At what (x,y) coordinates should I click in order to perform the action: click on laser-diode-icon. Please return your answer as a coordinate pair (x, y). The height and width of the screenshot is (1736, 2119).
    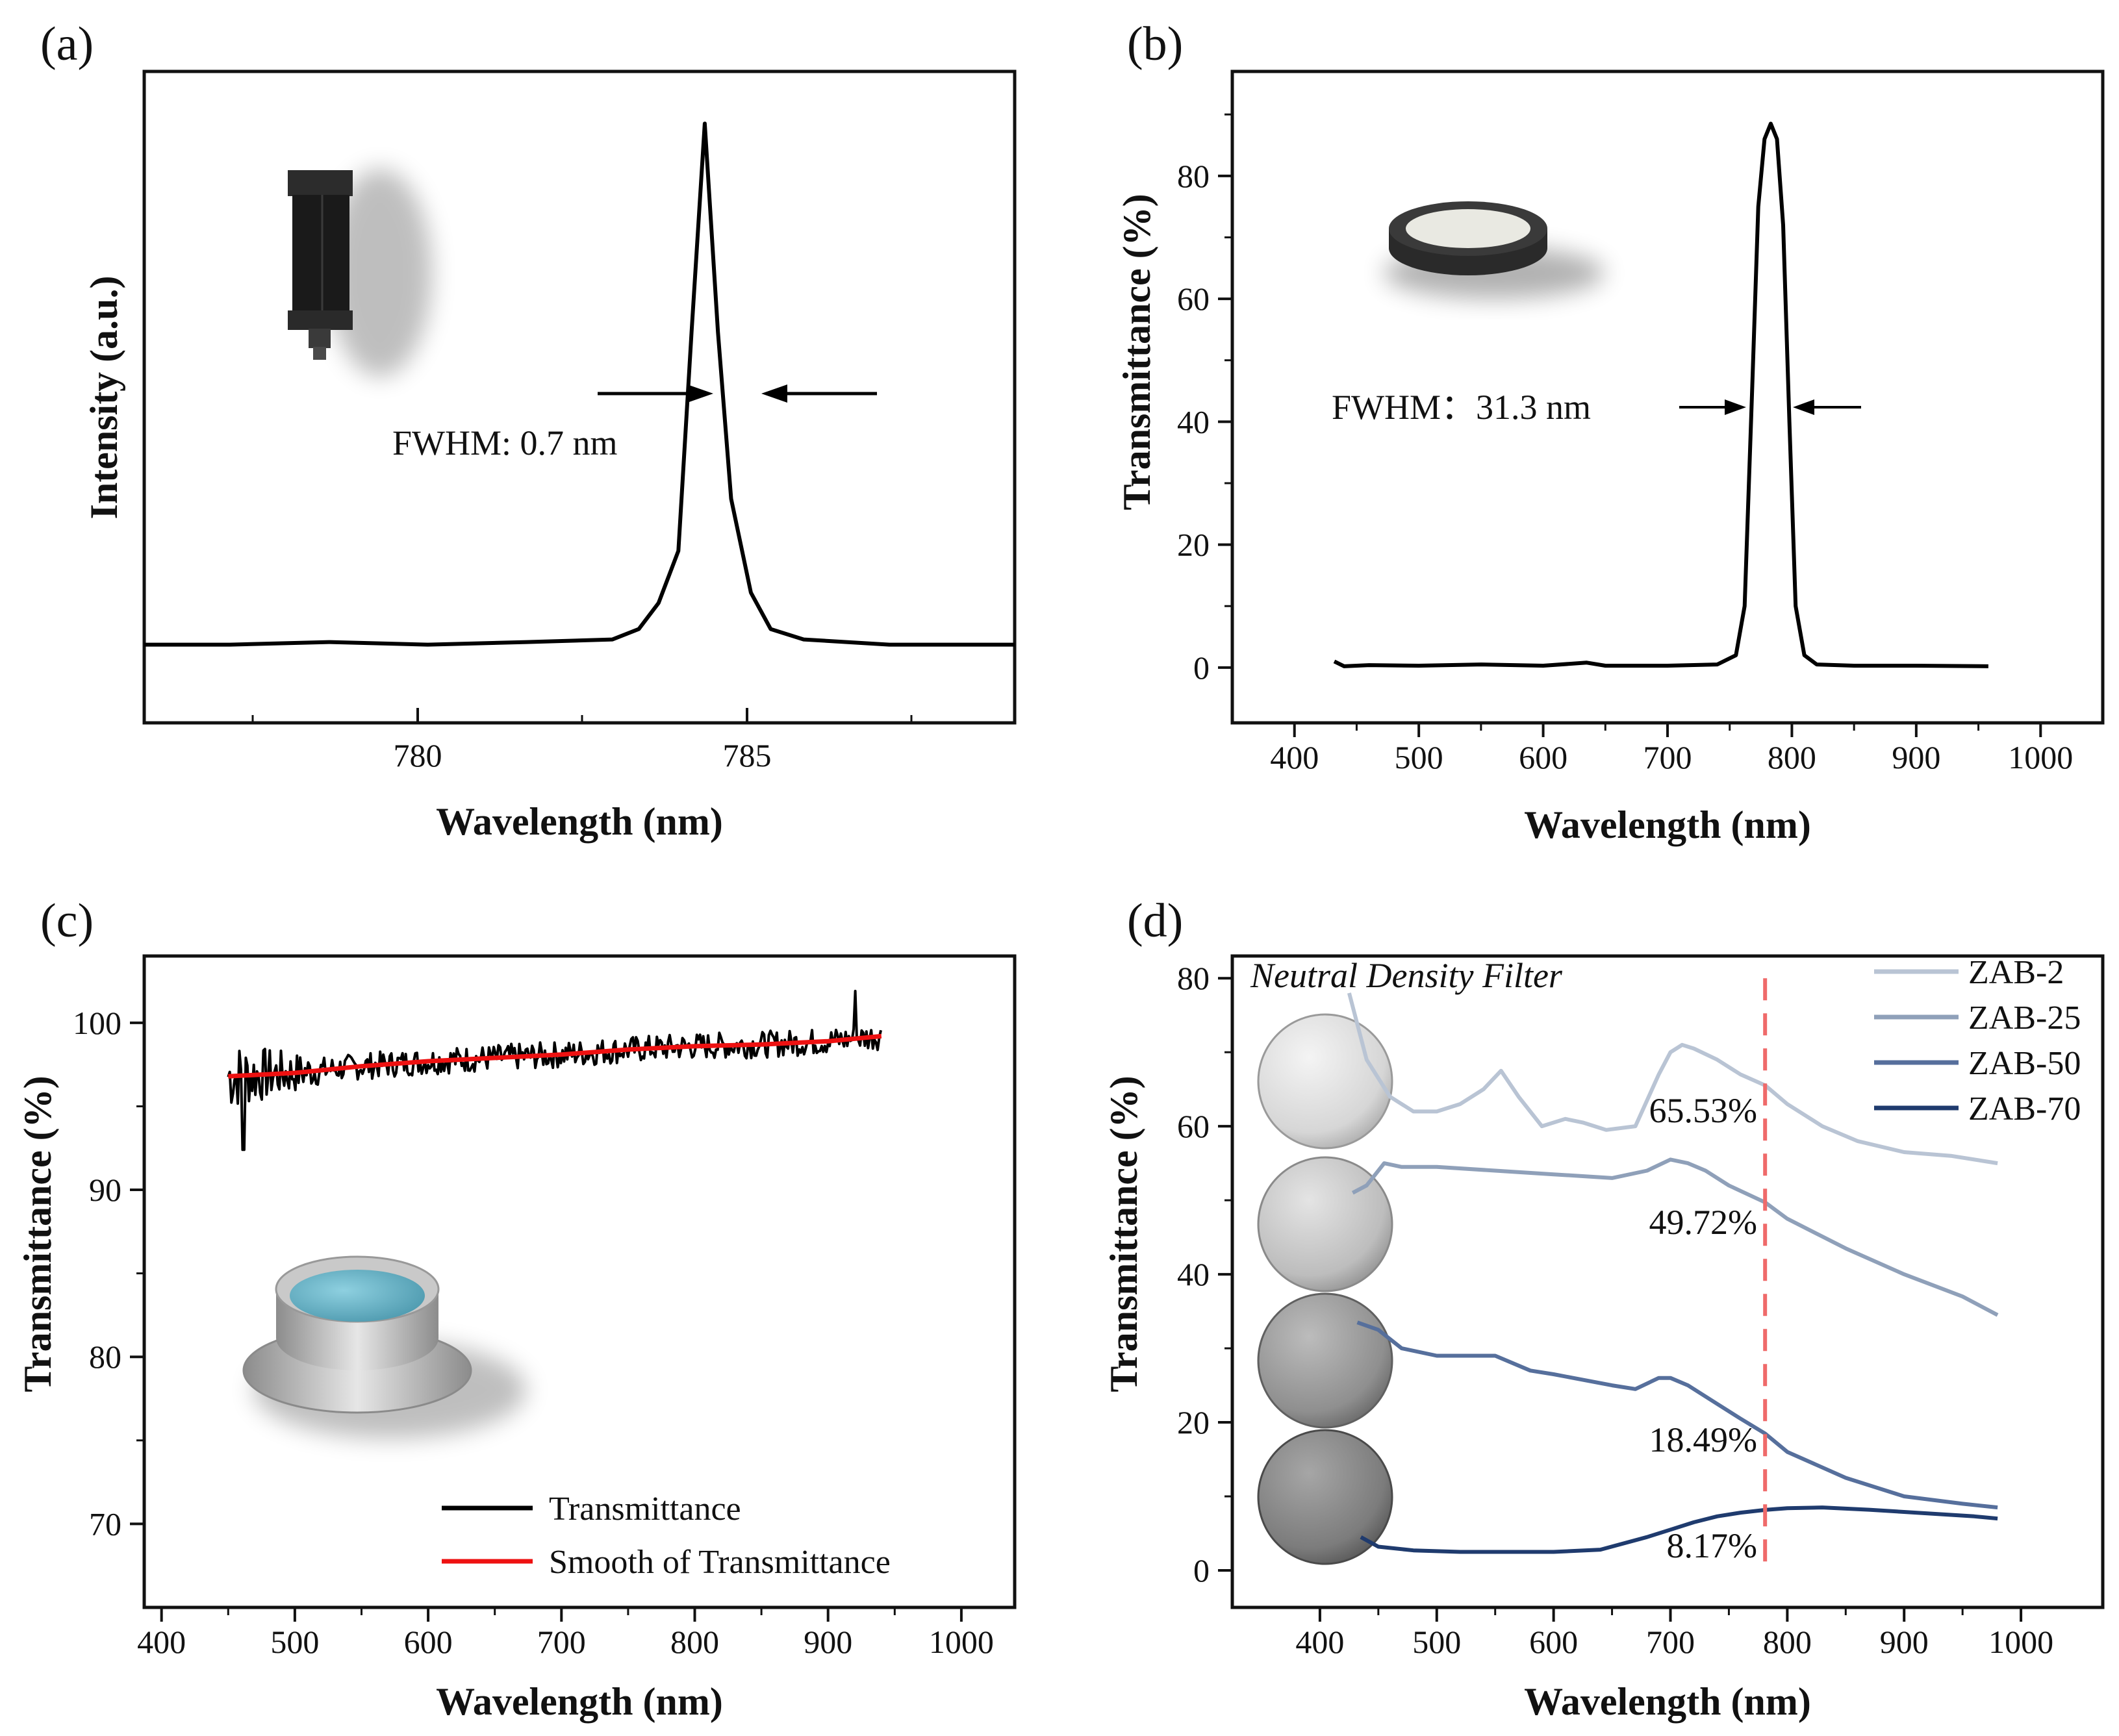
    Looking at the image, I should click on (360, 273).